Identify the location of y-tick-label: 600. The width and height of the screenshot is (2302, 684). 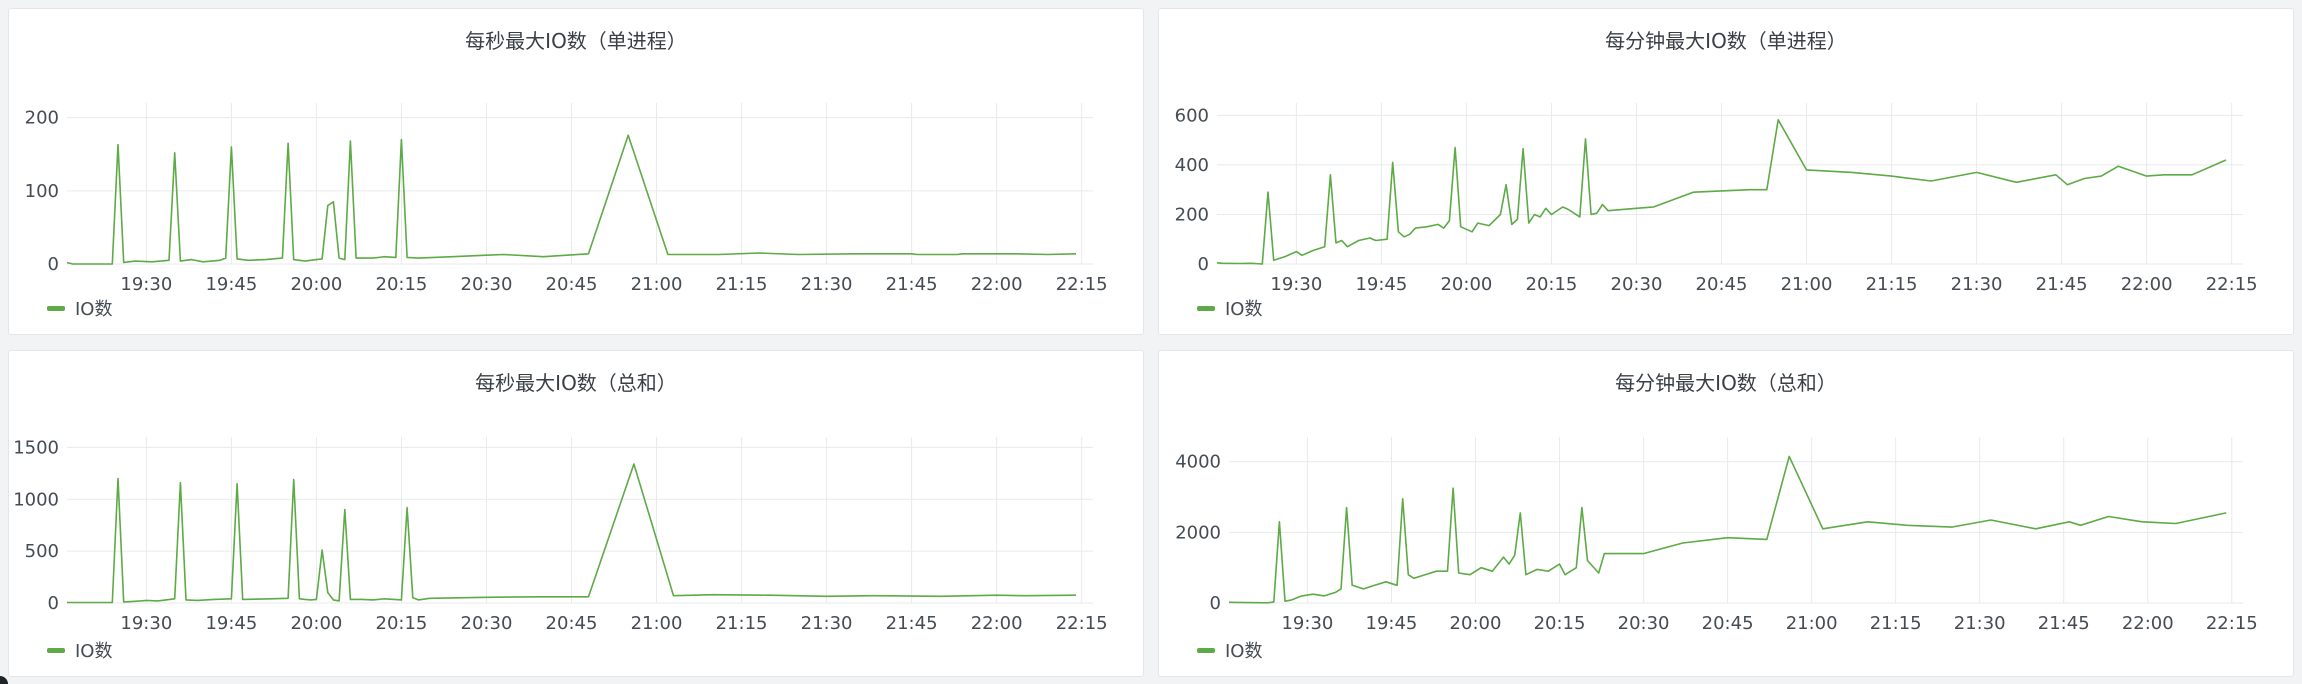
(1192, 115).